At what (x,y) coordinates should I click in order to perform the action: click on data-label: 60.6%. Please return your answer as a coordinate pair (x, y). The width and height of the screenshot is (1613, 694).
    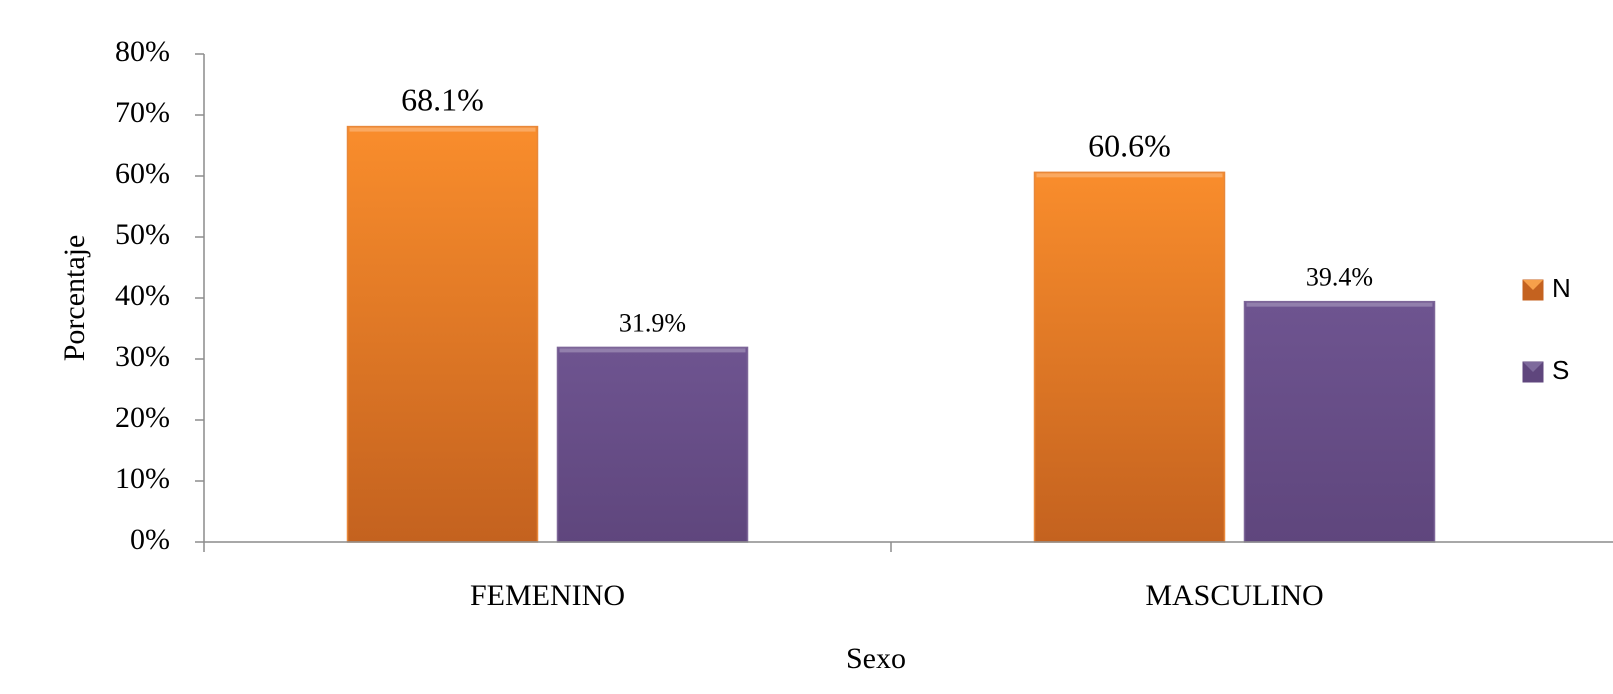
    Looking at the image, I should click on (1129, 145).